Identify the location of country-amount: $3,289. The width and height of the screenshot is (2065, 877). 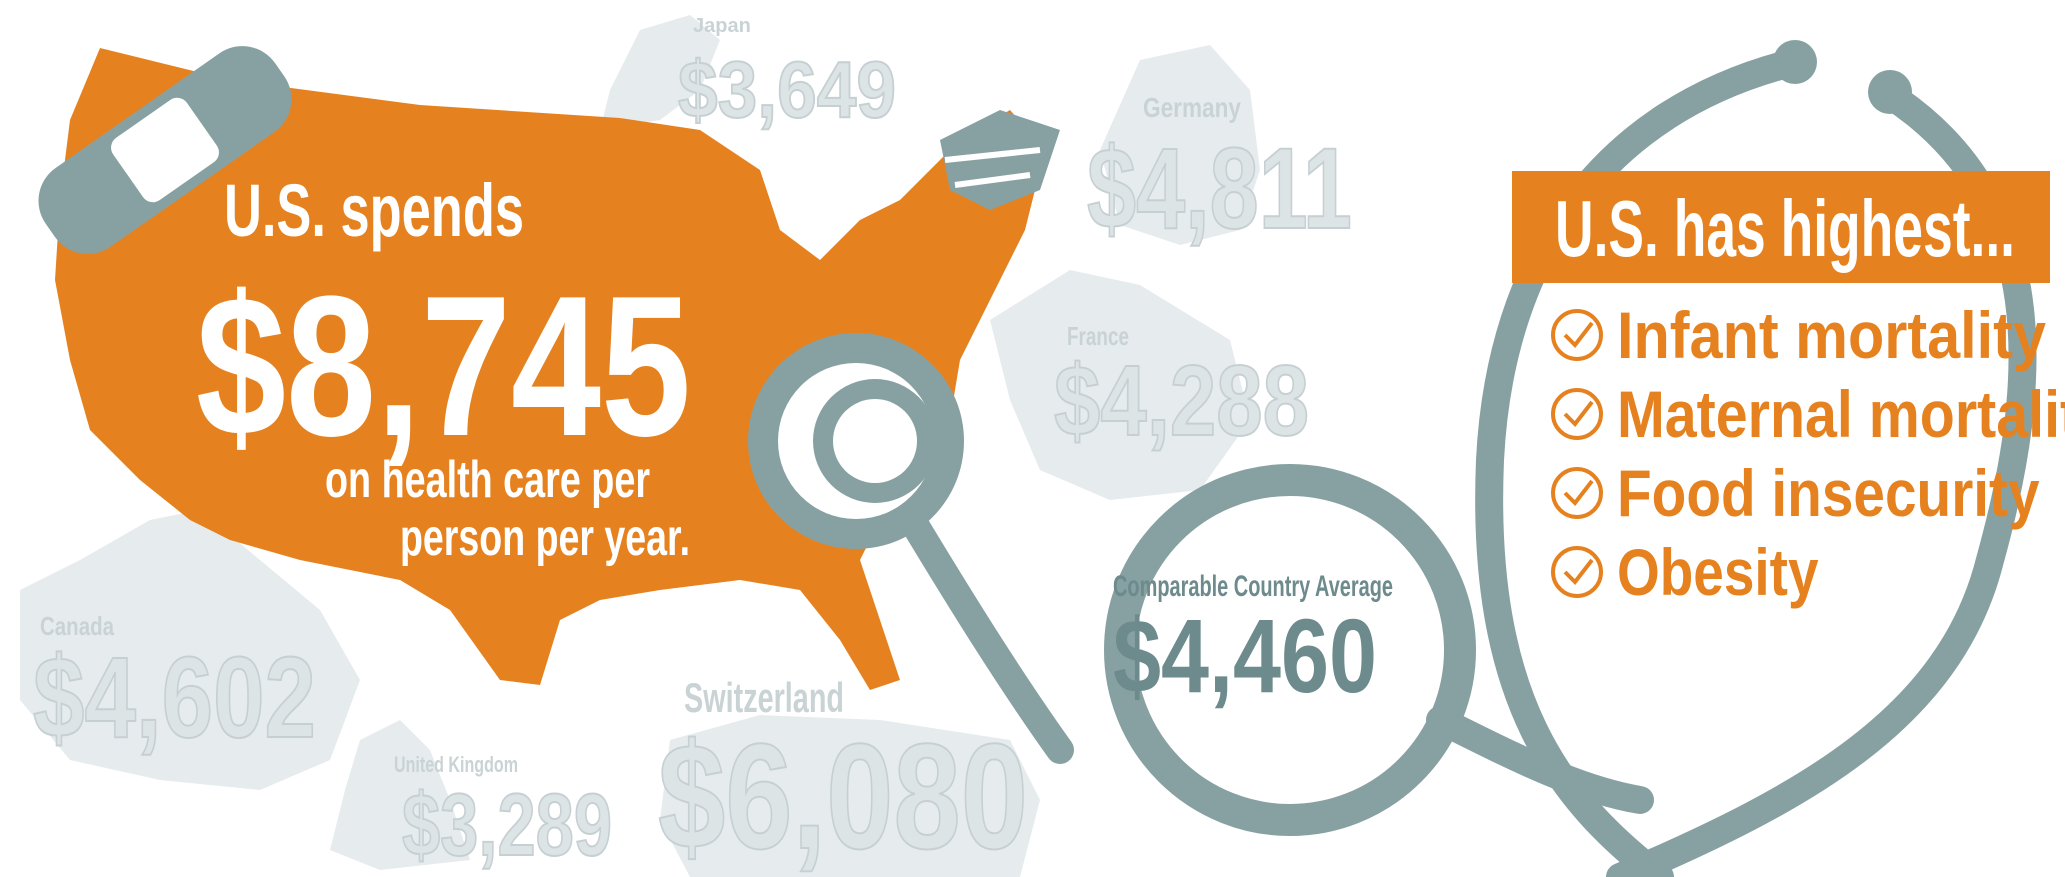
(507, 824).